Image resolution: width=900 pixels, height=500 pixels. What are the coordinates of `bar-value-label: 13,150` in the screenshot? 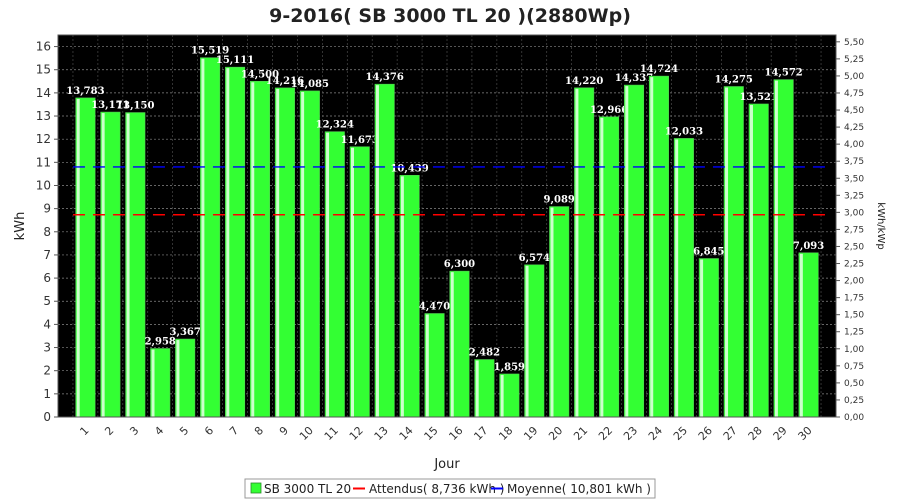 It's located at (135, 106).